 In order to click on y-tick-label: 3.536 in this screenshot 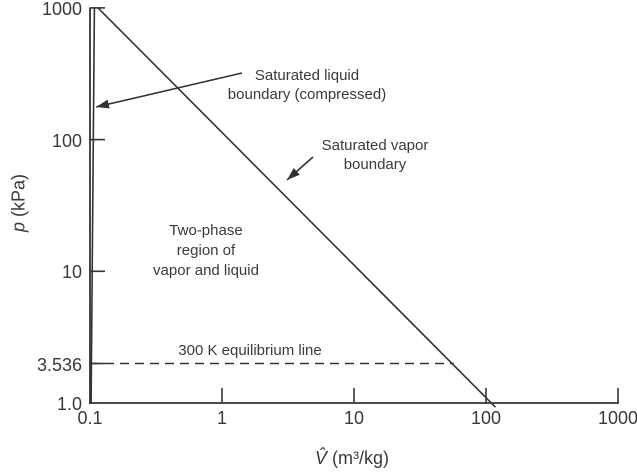, I will do `click(59, 364)`.